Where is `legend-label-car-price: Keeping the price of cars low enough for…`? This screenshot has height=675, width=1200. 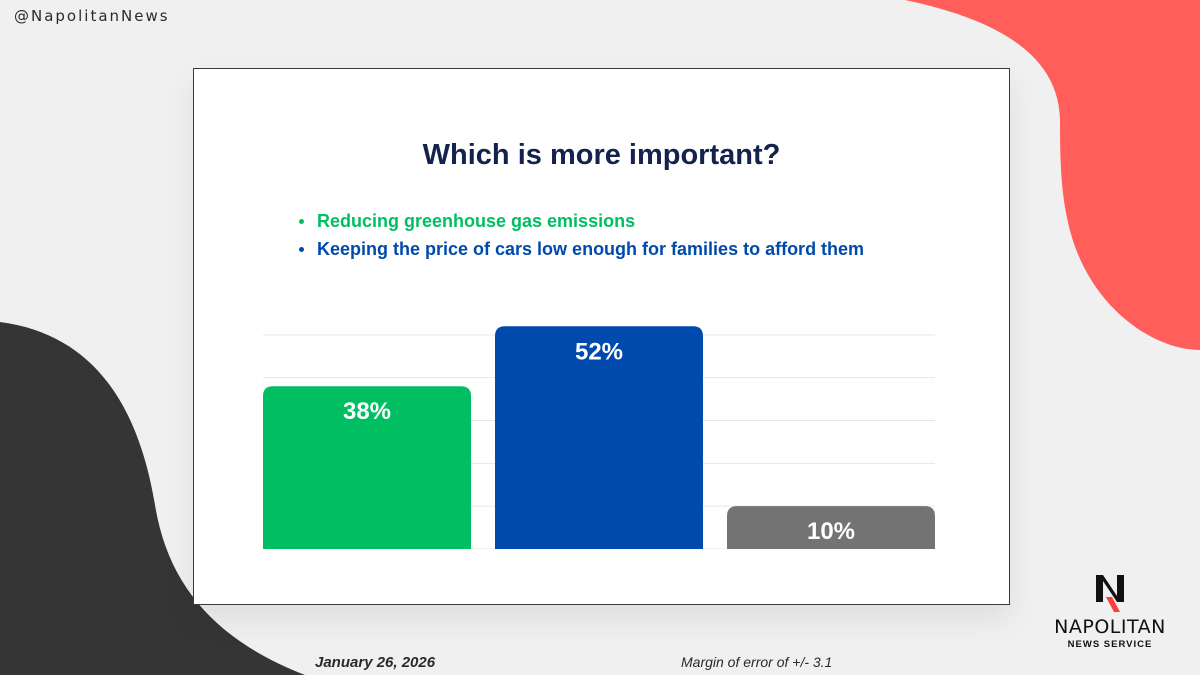
legend-label-car-price: Keeping the price of cars low enough for… is located at coordinates (591, 248).